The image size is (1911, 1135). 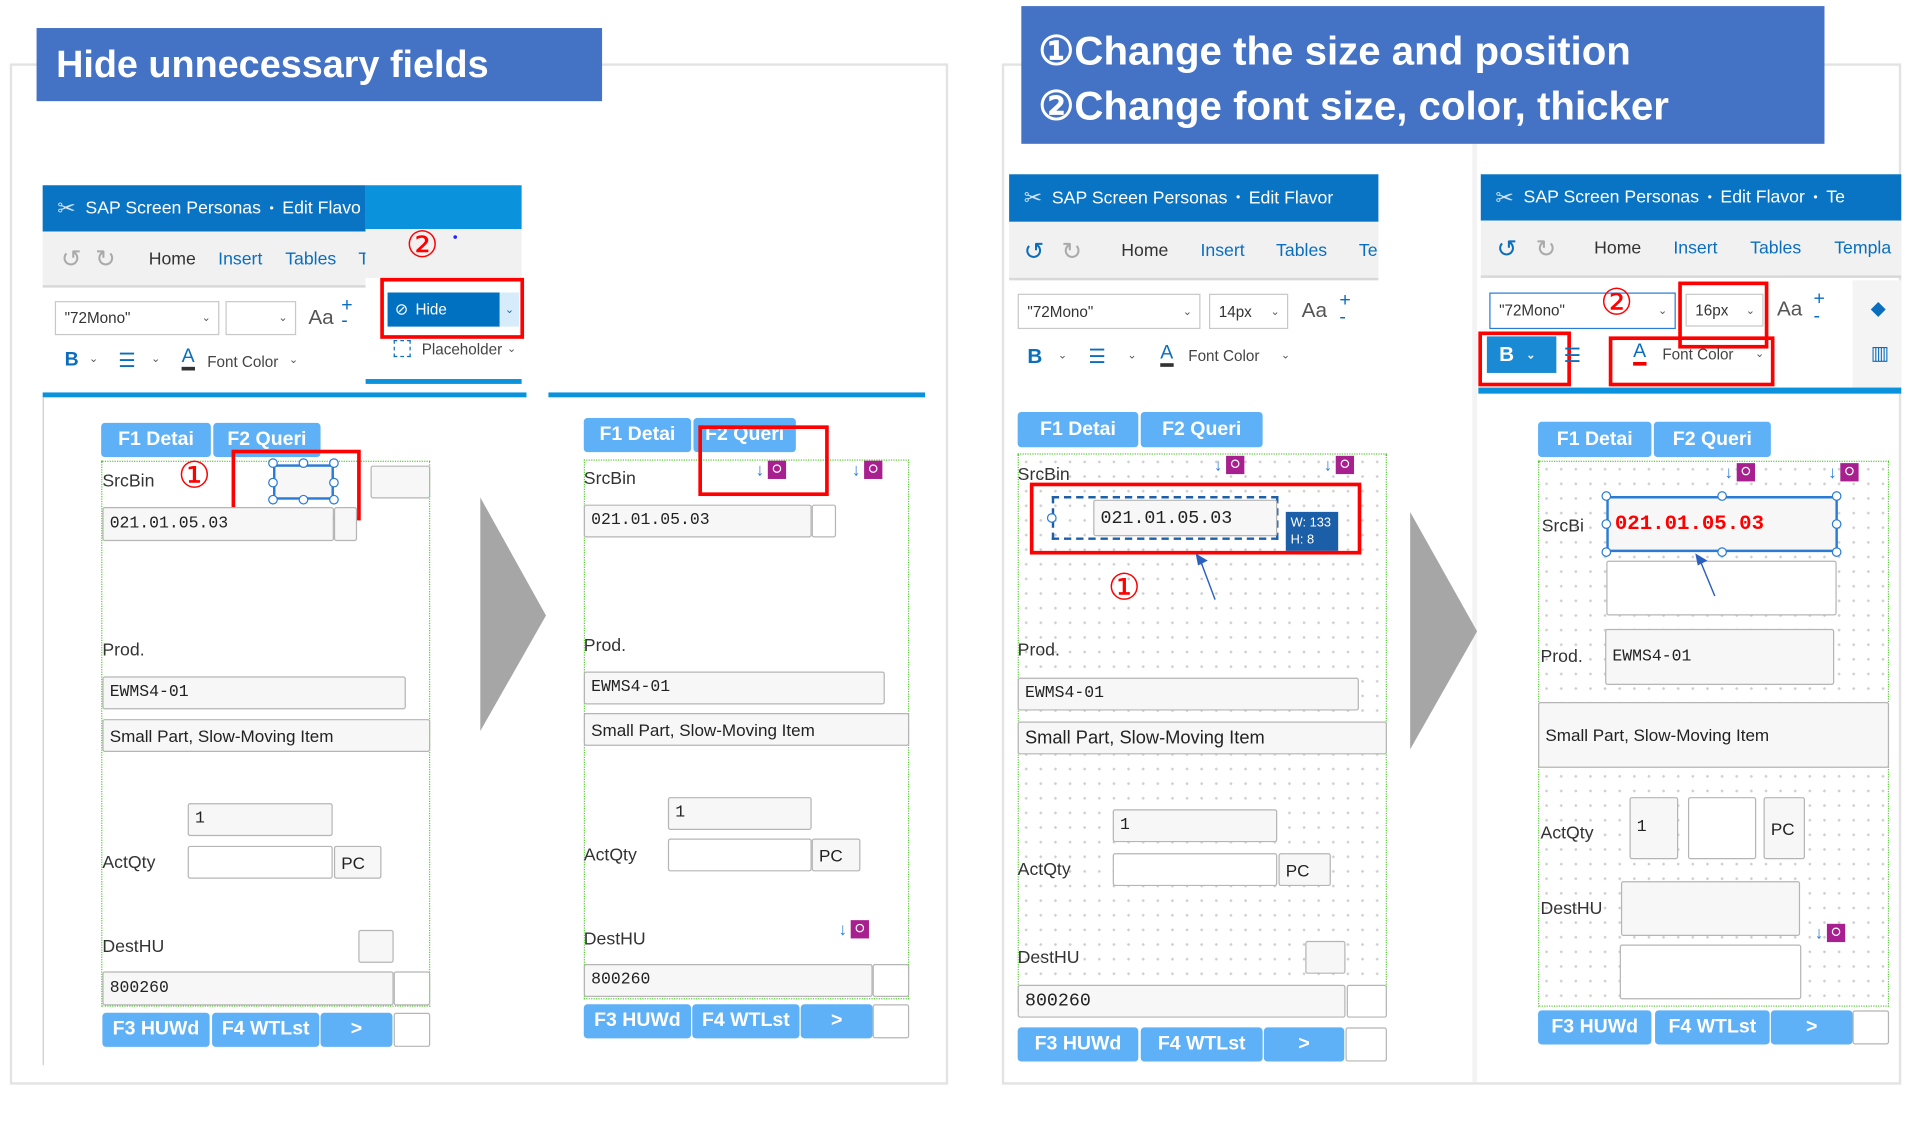 What do you see at coordinates (1878, 309) in the screenshot?
I see `fill-color-icon: ◆` at bounding box center [1878, 309].